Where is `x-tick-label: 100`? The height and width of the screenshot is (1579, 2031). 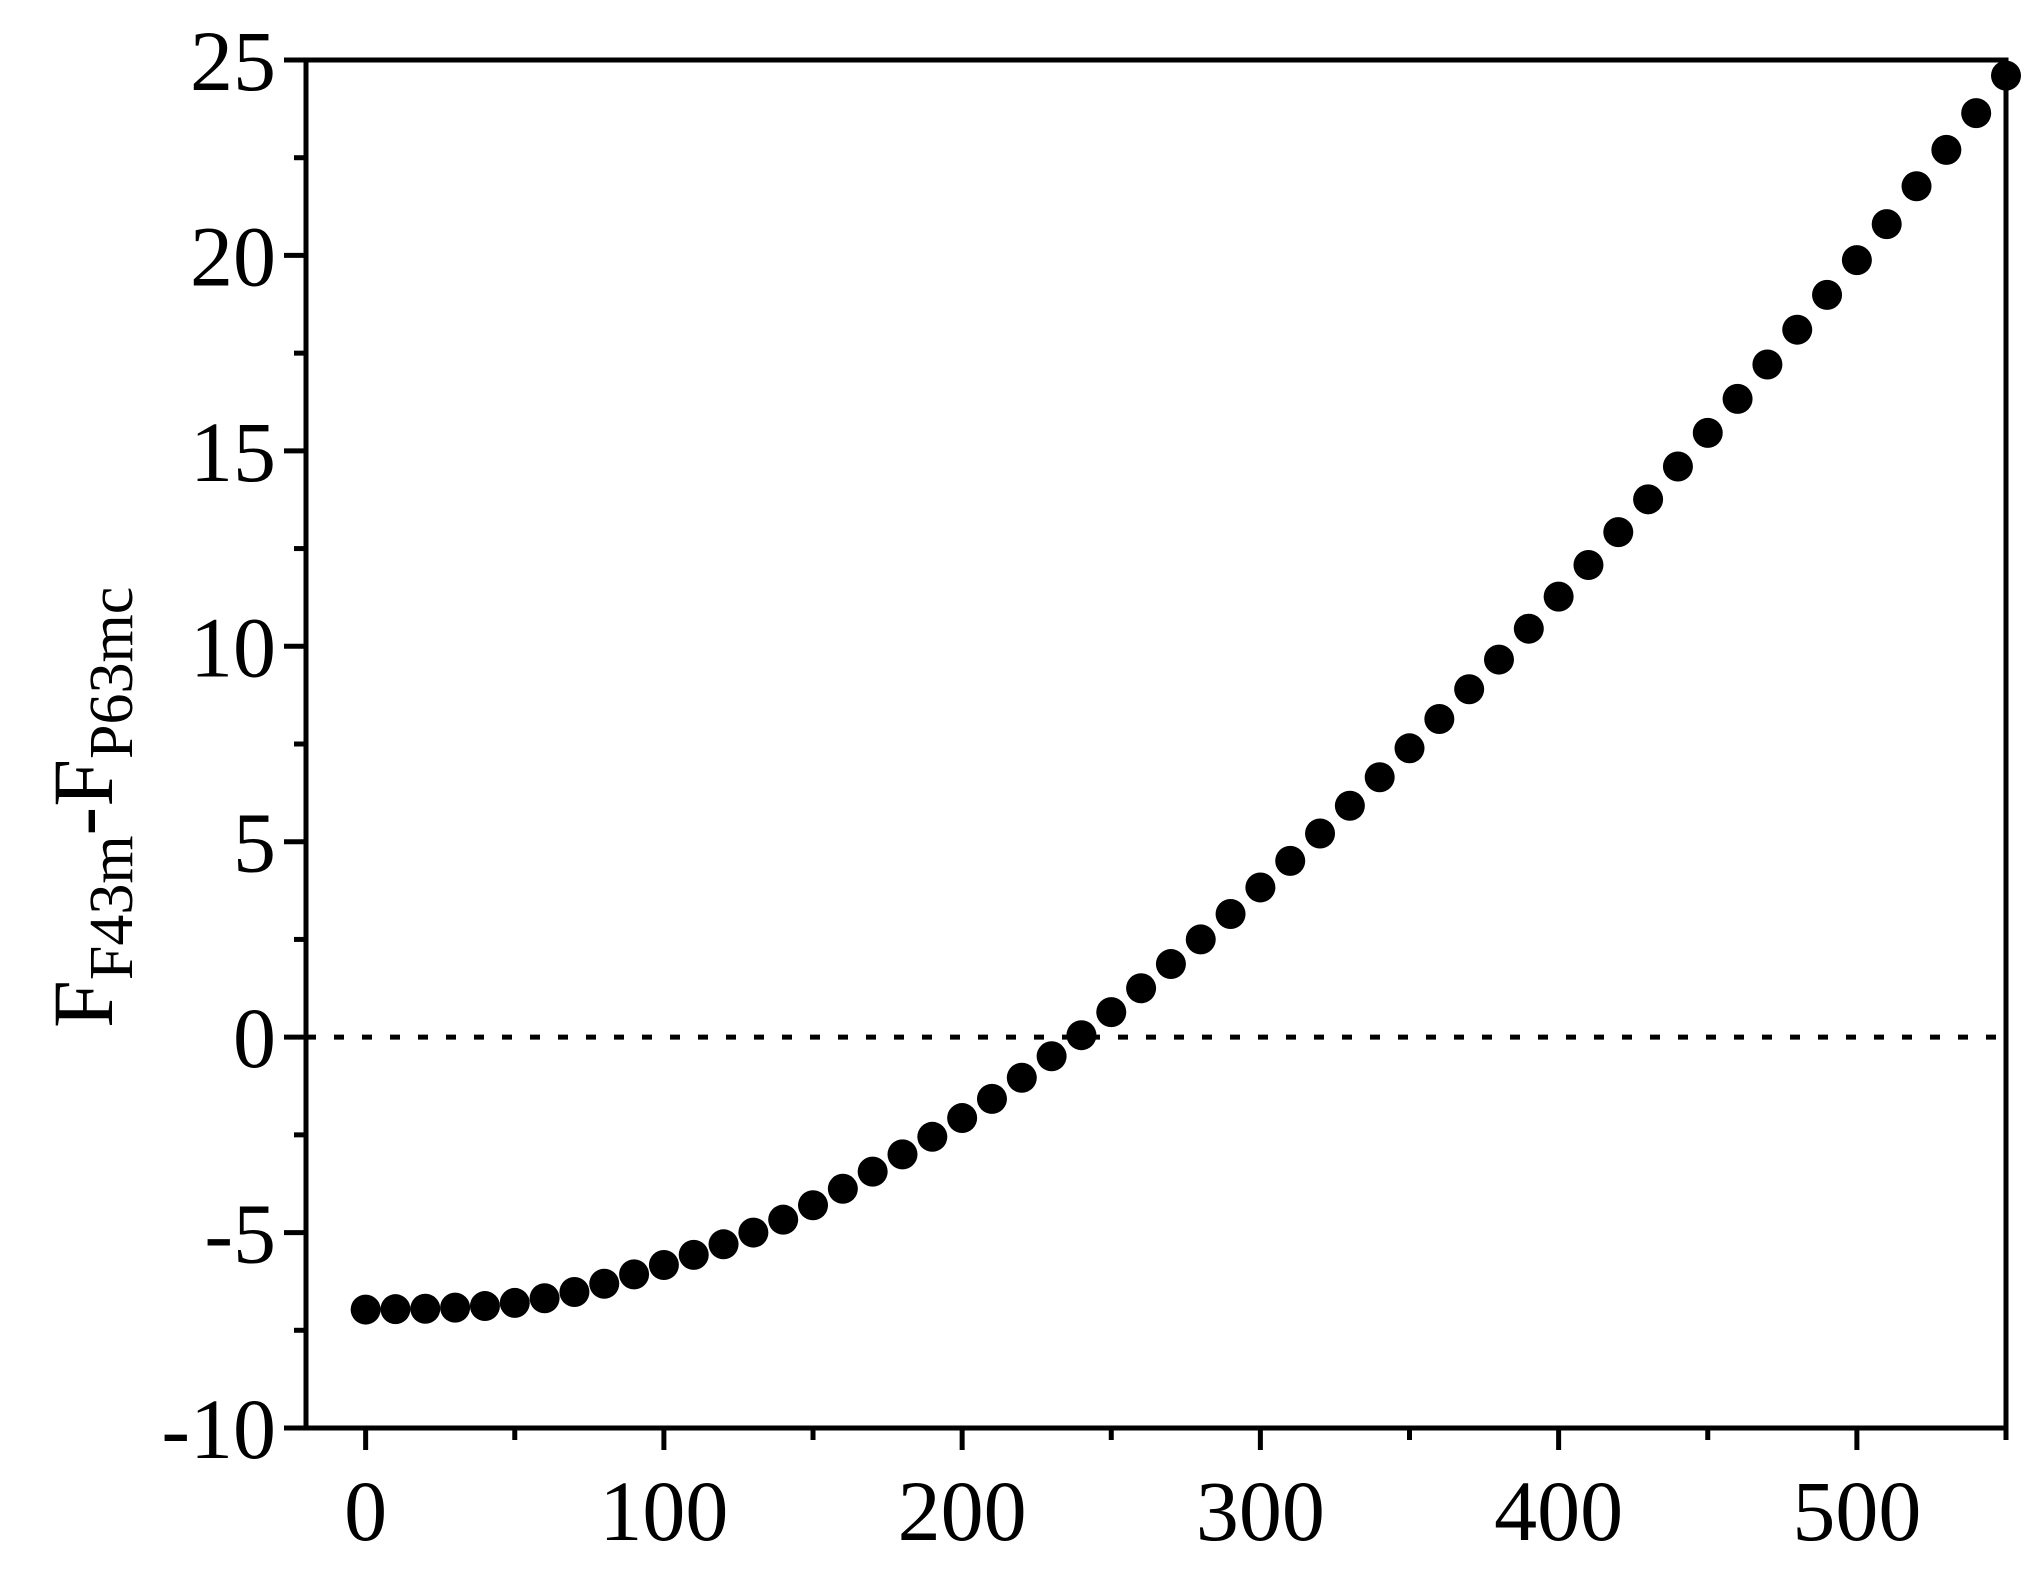 x-tick-label: 100 is located at coordinates (663, 1511).